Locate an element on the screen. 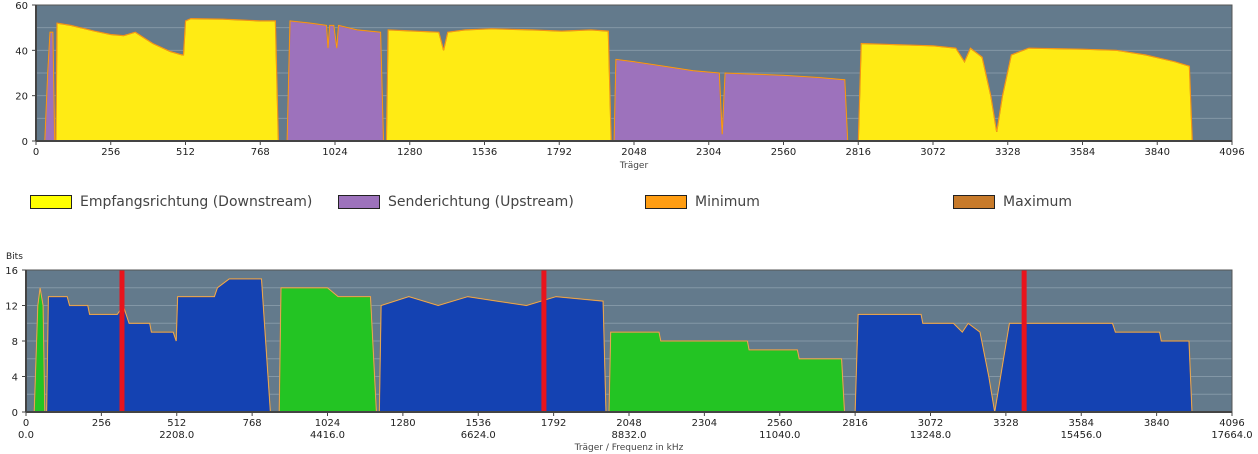  y-tick-label: 12 is located at coordinates (11, 307).